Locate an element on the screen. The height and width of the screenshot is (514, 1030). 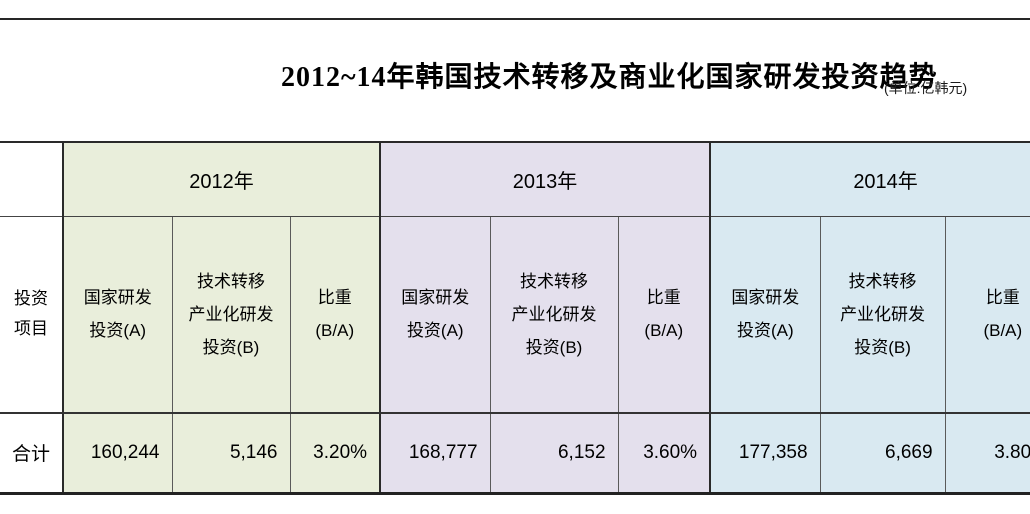
year-header-2013: 2013年 is located at coordinates (545, 179).